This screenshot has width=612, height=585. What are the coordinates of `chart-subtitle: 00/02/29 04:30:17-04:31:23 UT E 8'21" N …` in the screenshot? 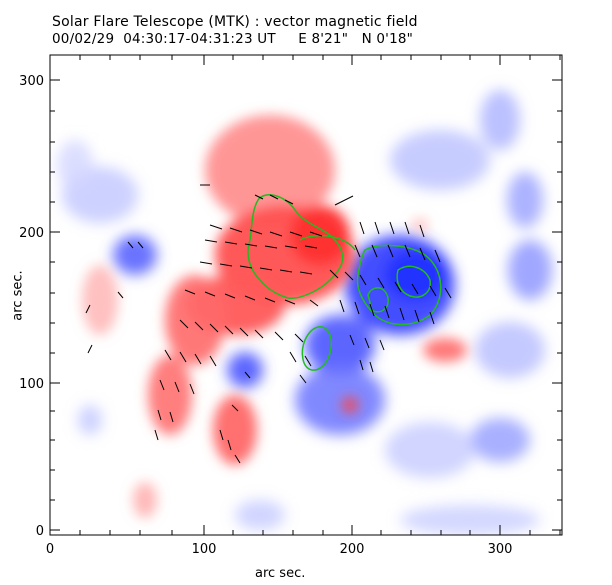 It's located at (233, 39).